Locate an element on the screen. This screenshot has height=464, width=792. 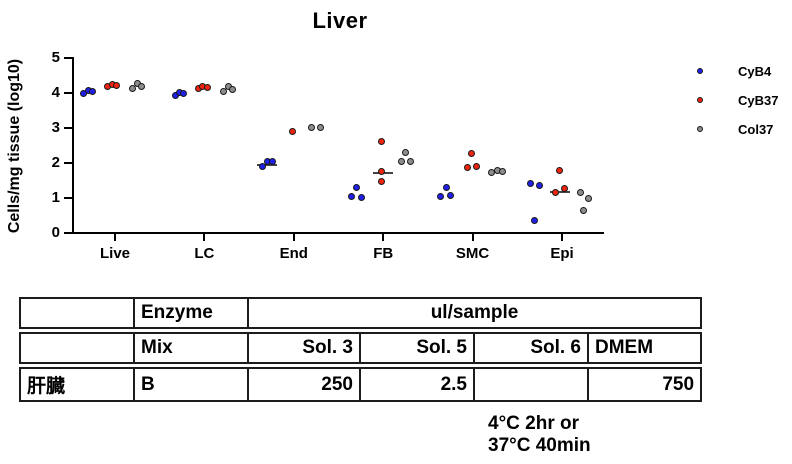
incubation-note-line1: 4°C 2hr or is located at coordinates (534, 423).